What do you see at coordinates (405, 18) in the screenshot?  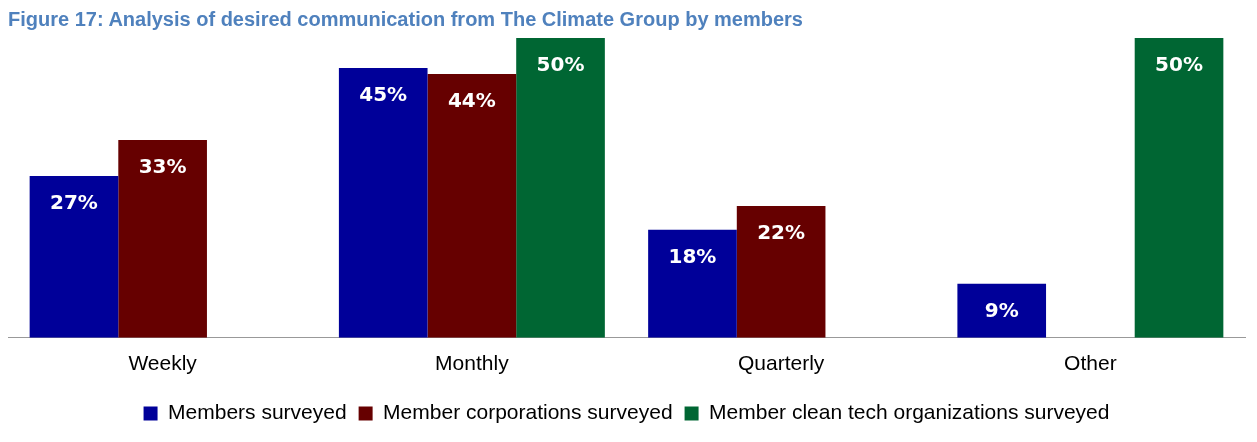 I see `chart-title: Figure 17: Analysis of desired communication from The Climate Group by members` at bounding box center [405, 18].